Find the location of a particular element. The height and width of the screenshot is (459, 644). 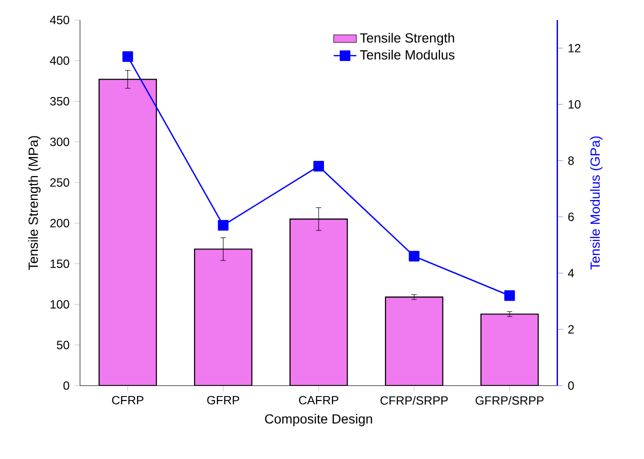

y-tick-label: 150 is located at coordinates (60, 264).